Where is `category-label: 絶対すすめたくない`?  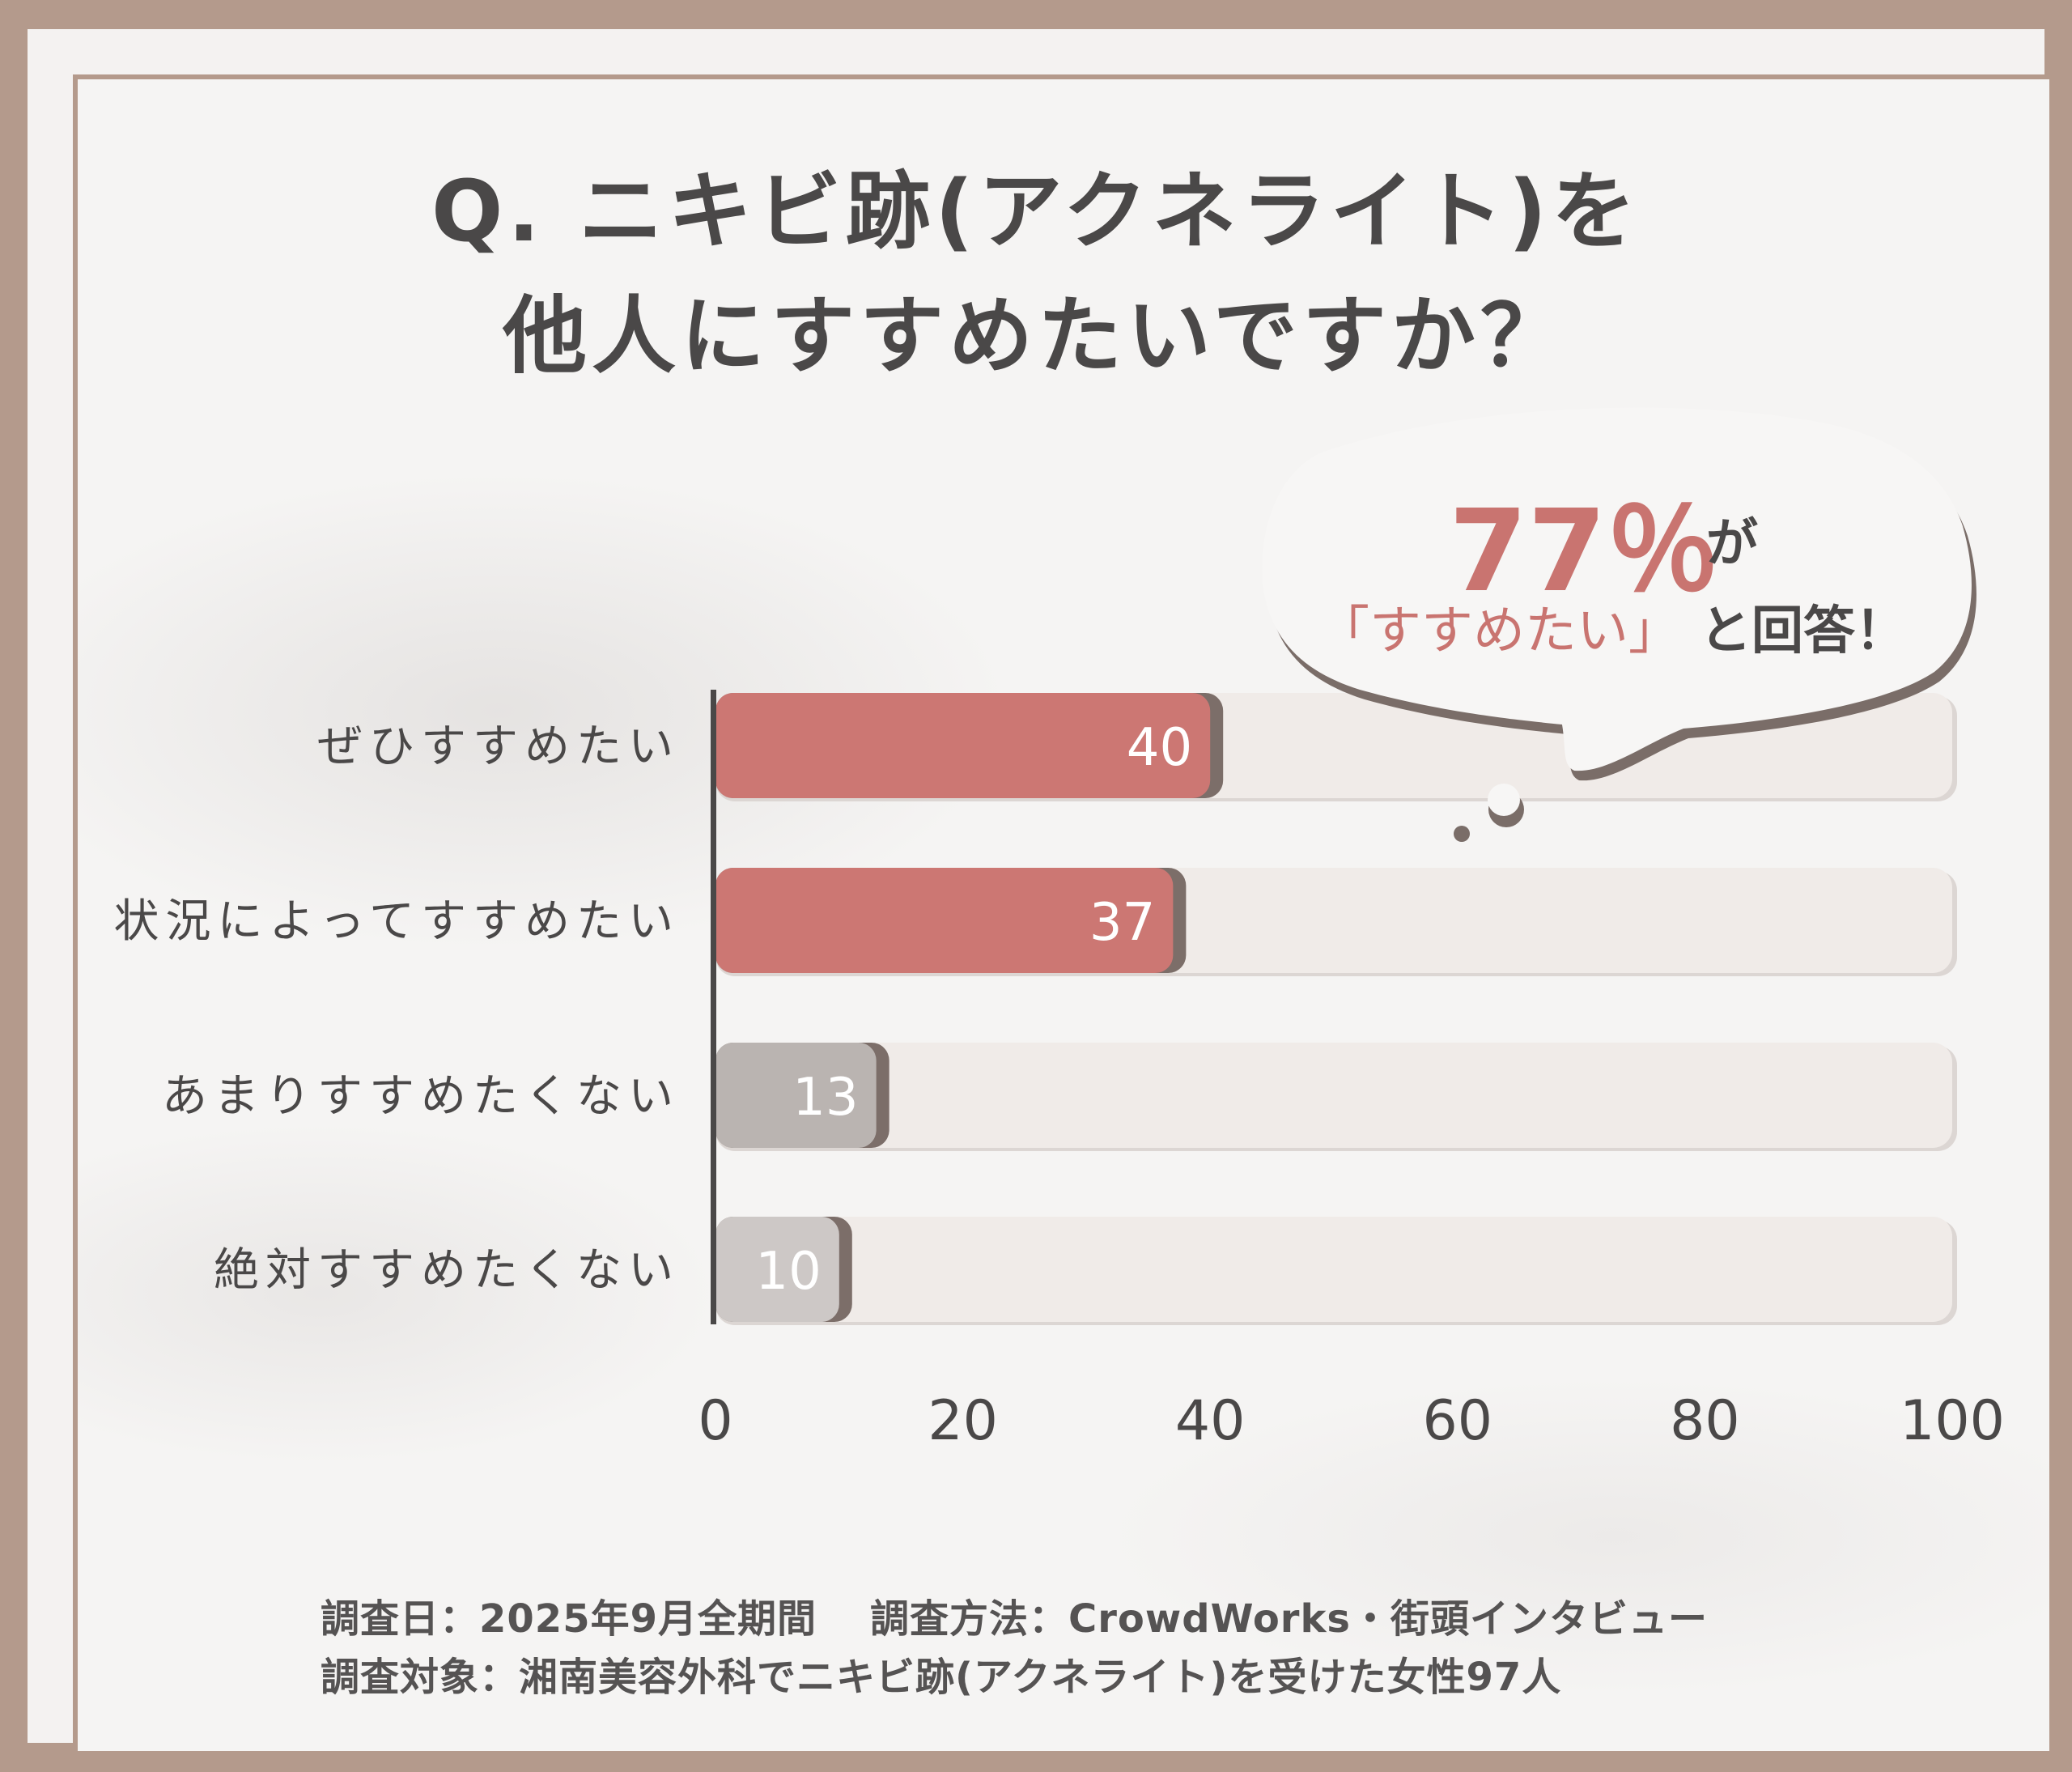
category-label: 絶対すすめたくない is located at coordinates (447, 1270).